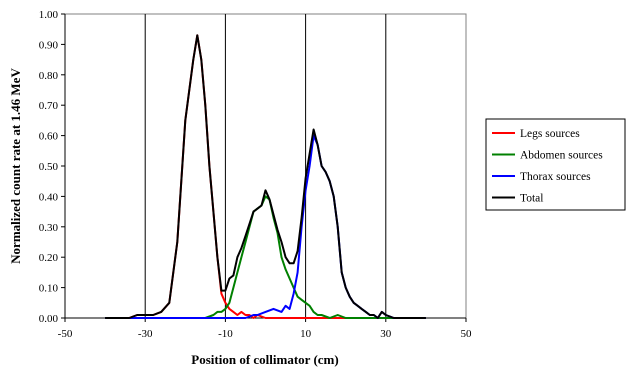 The height and width of the screenshot is (371, 639). I want to click on y-tick-label: 0.80, so click(49, 76).